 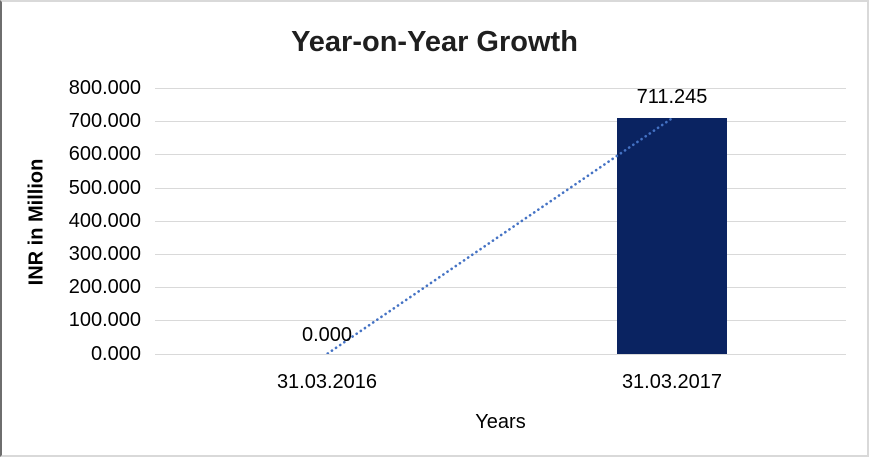 I want to click on y-tick-label: 500.000, so click(x=104, y=187).